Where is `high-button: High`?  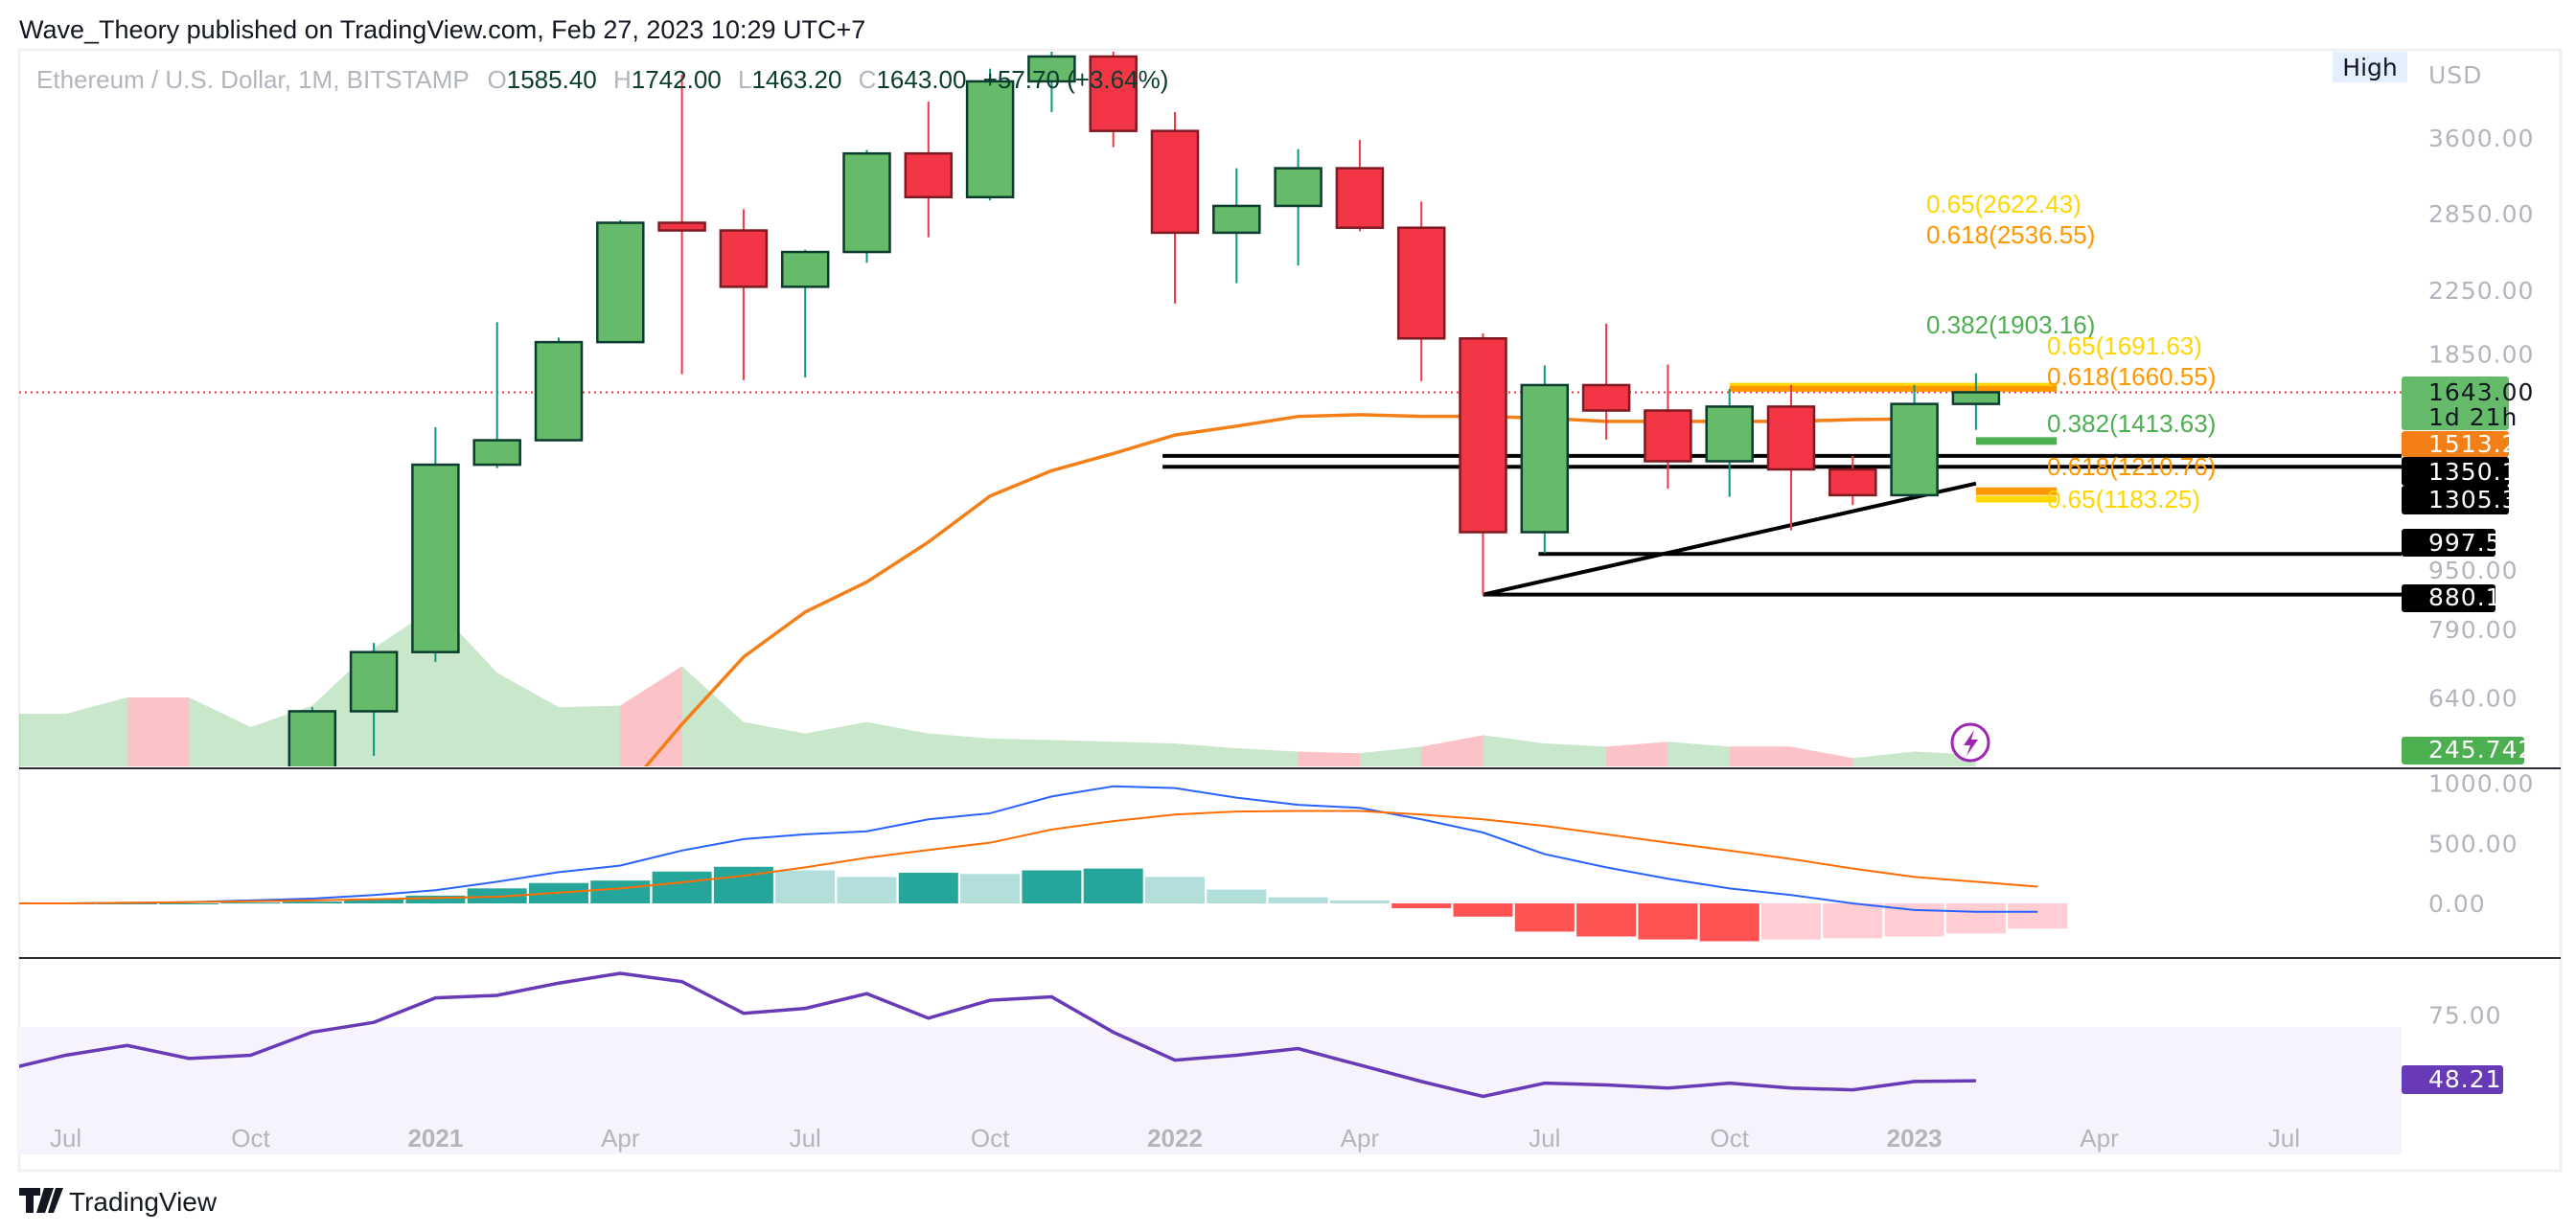 high-button: High is located at coordinates (2370, 67).